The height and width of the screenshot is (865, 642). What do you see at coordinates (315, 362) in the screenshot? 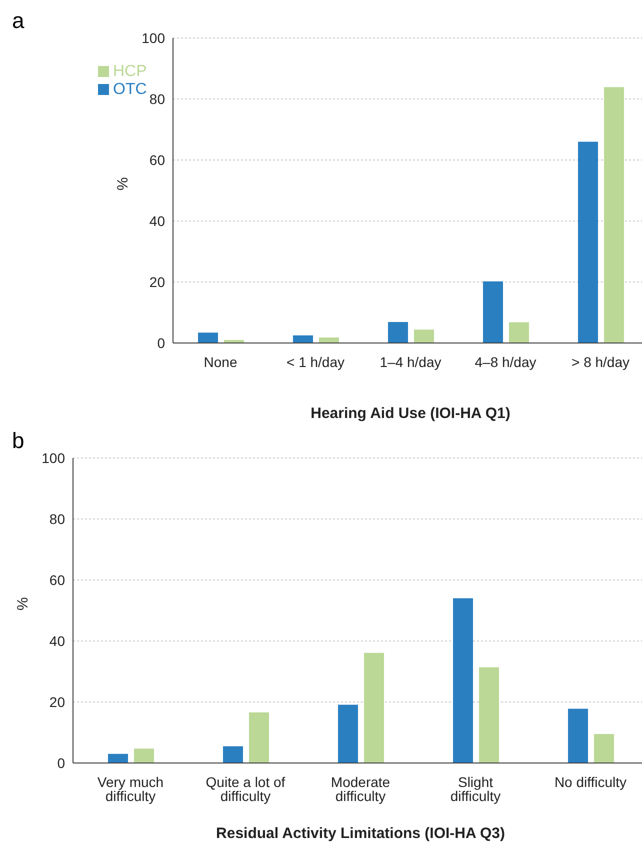
I see `x-tick-label: < 1 h/day` at bounding box center [315, 362].